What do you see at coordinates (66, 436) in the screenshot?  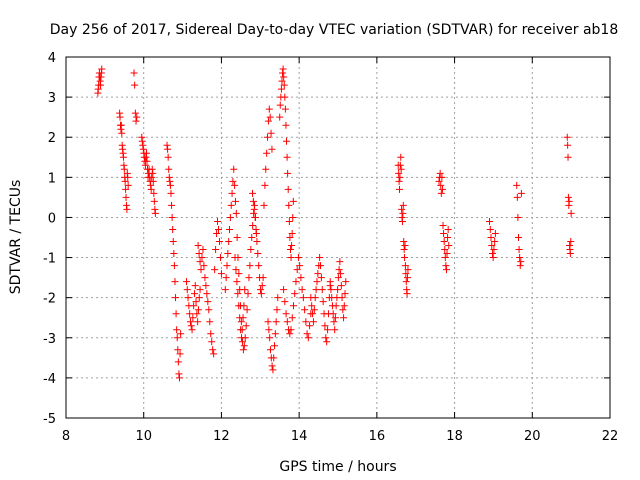 I see `x-tick-label: 8` at bounding box center [66, 436].